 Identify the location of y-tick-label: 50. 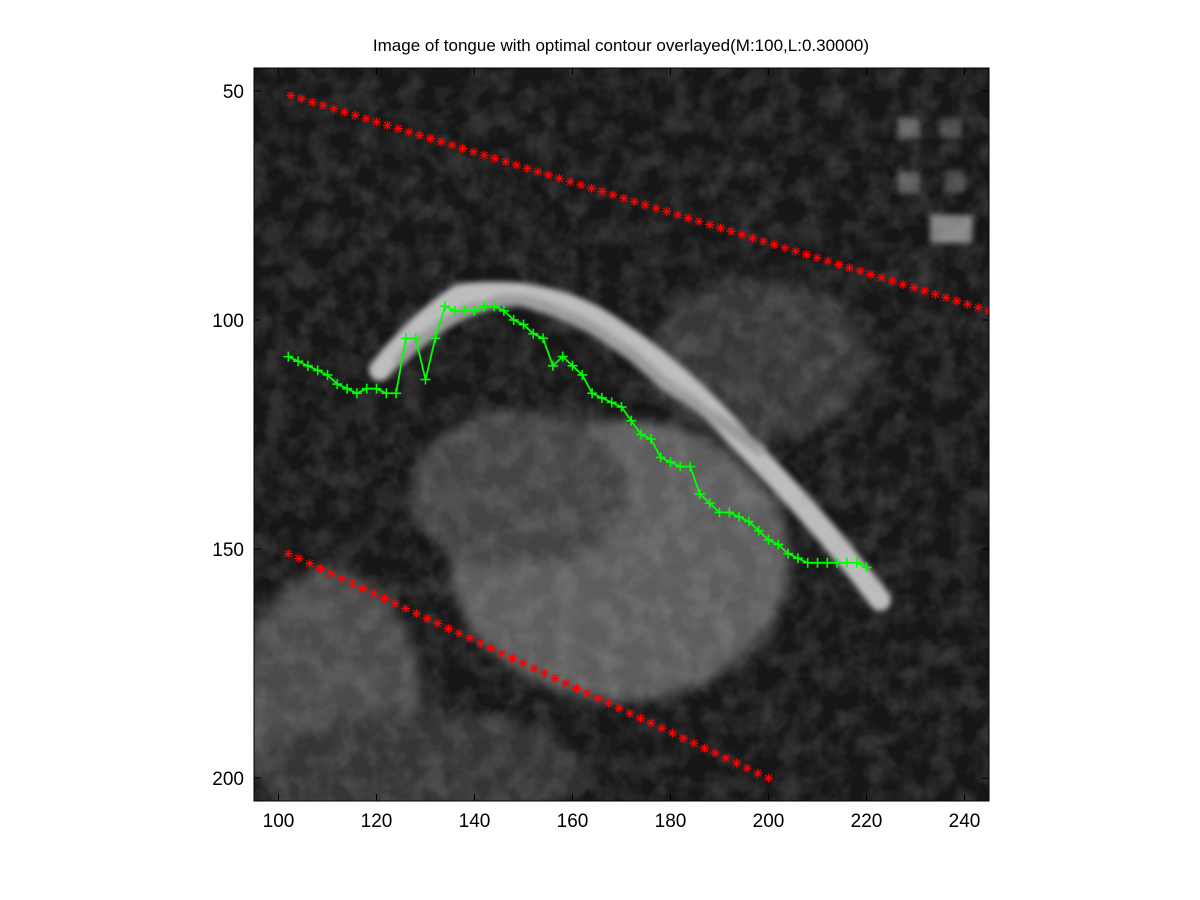
(233, 92).